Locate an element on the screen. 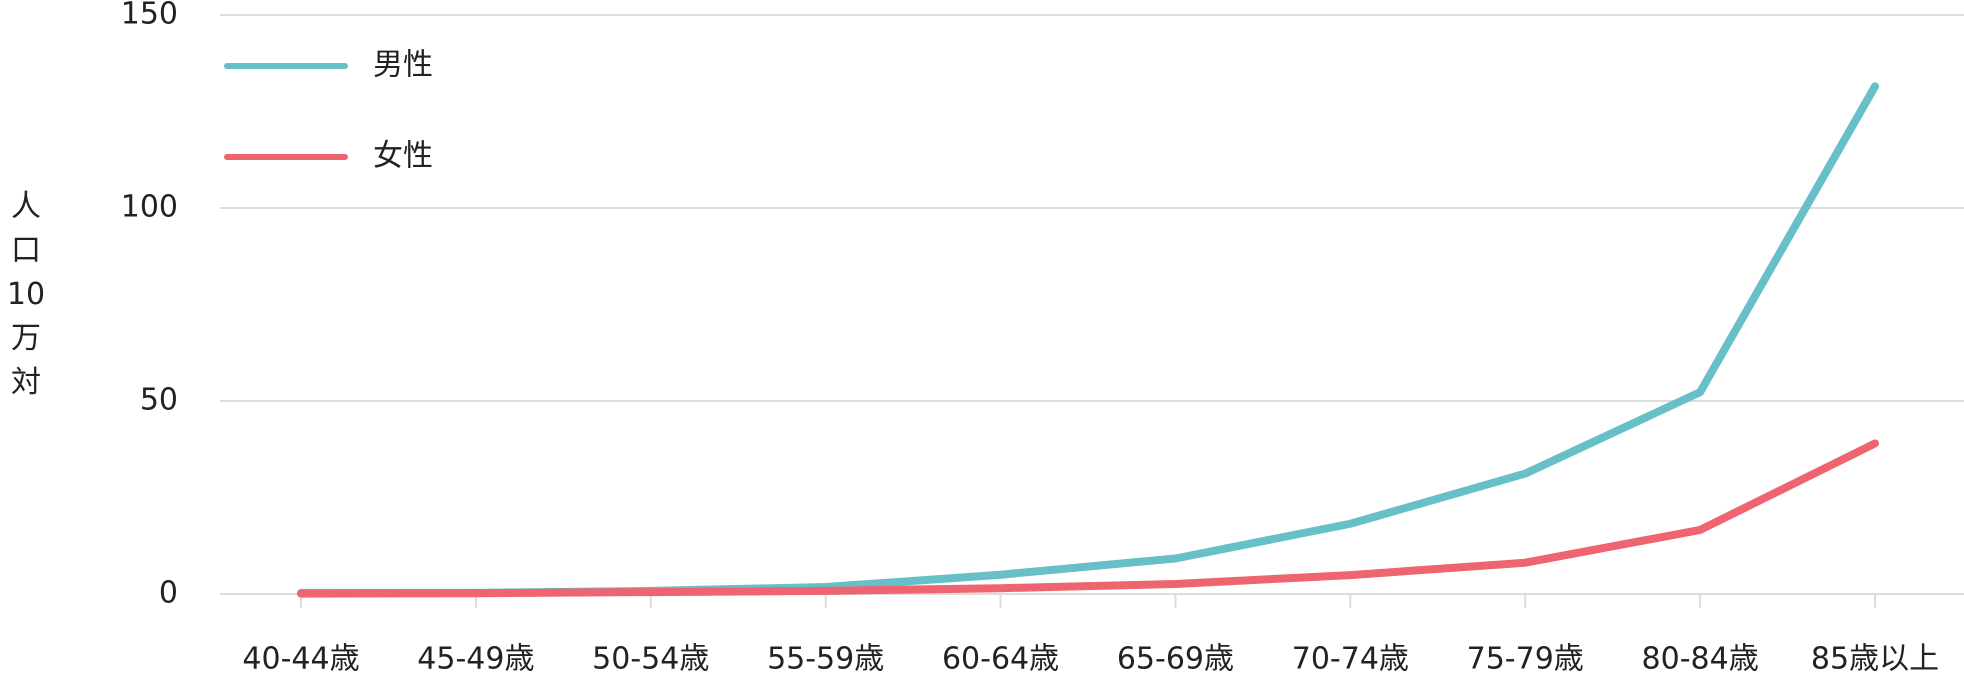 The height and width of the screenshot is (684, 1964). x-tick-label: 45-49歳 is located at coordinates (475, 659).